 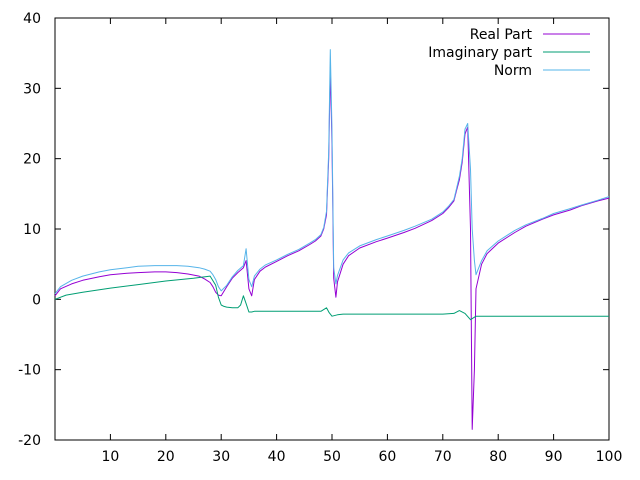 What do you see at coordinates (331, 298) in the screenshot?
I see `series-line-imaginary-part` at bounding box center [331, 298].